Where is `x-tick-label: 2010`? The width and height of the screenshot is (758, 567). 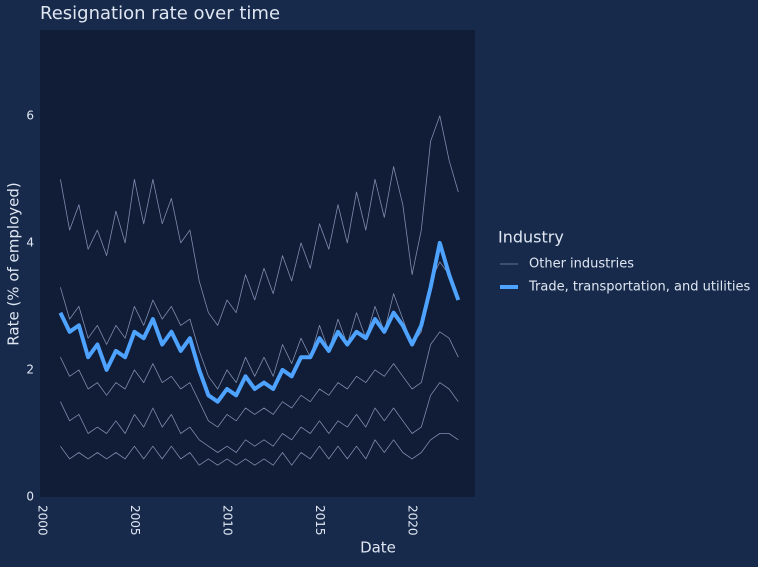 x-tick-label: 2010 is located at coordinates (227, 520).